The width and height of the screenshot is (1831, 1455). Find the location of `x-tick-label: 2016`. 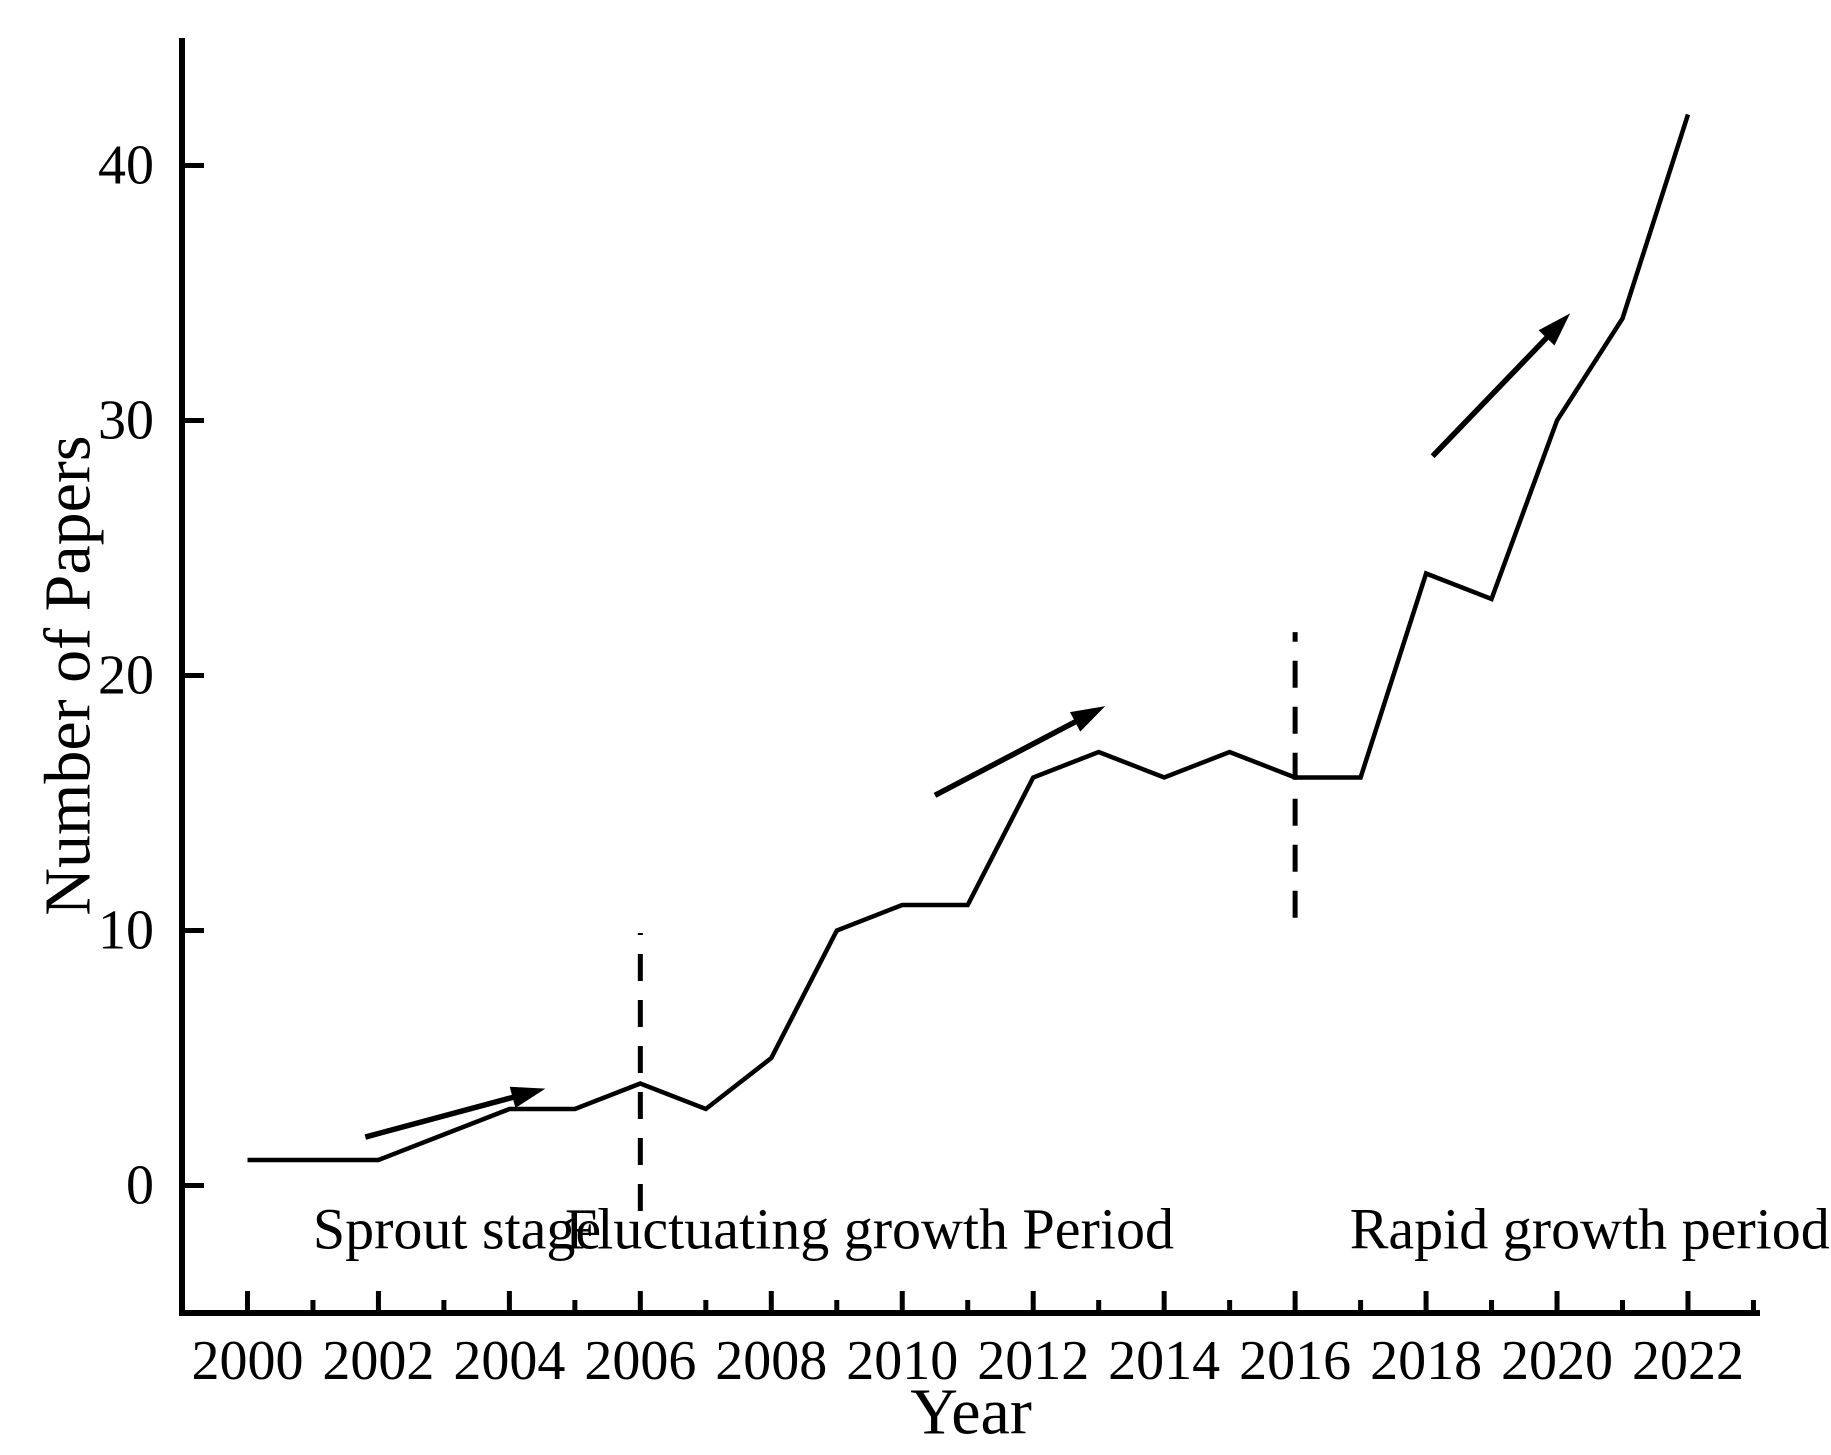

x-tick-label: 2016 is located at coordinates (1295, 1361).